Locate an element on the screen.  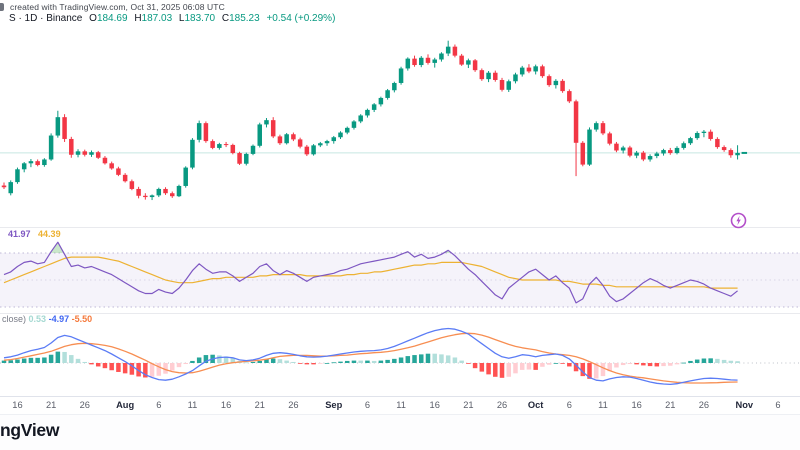
x-axis-label: 11 is located at coordinates (193, 405).